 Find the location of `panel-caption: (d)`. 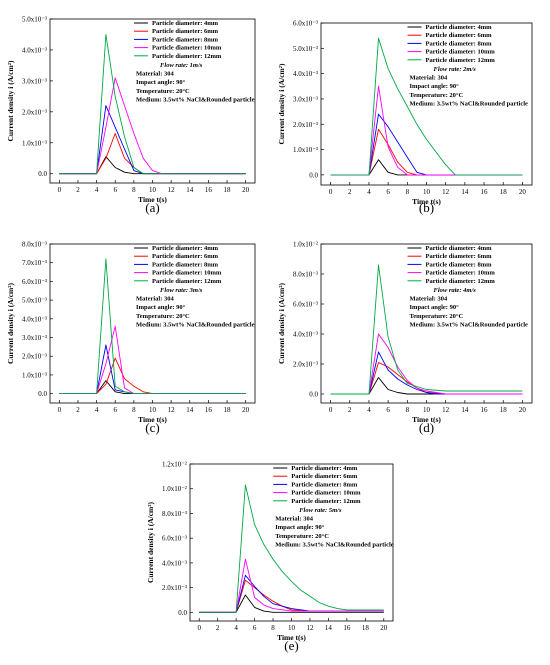

panel-caption: (d) is located at coordinates (426, 427).